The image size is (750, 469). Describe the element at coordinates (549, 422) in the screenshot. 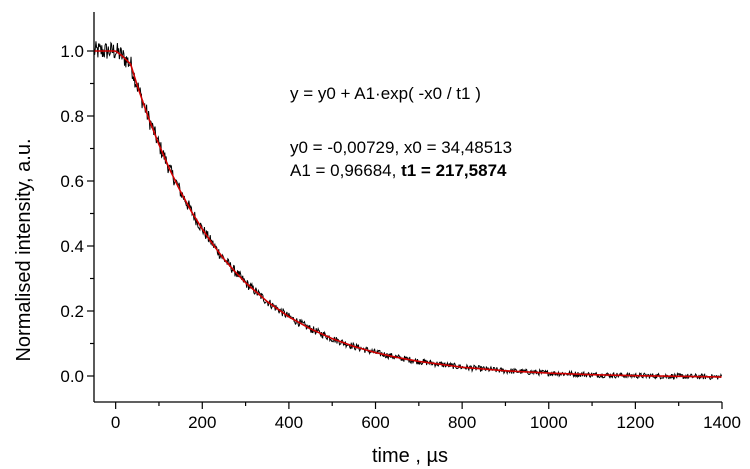

I see `x-tick-label: 1000` at that location.